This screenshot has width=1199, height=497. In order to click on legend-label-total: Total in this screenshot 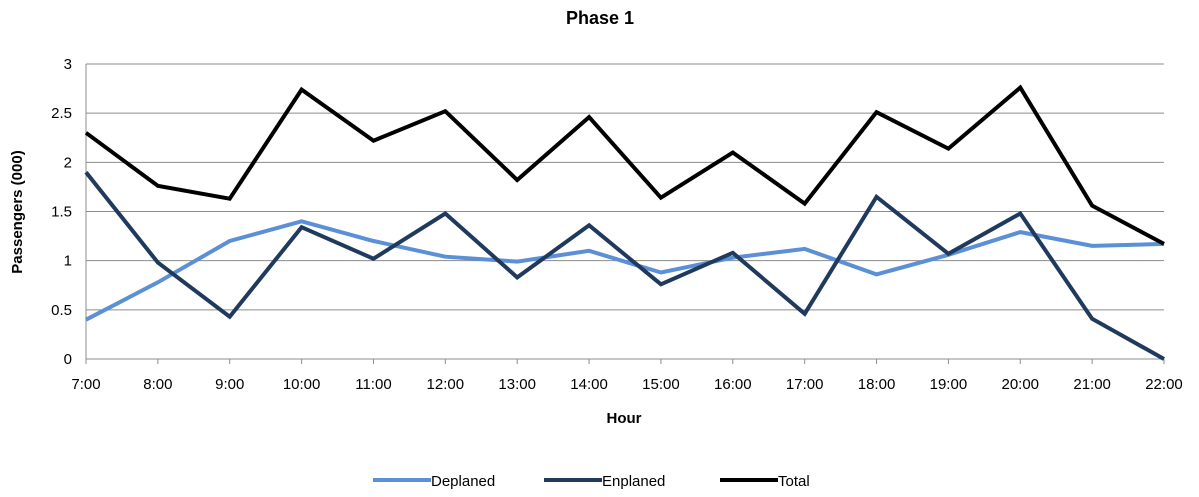, I will do `click(794, 481)`.